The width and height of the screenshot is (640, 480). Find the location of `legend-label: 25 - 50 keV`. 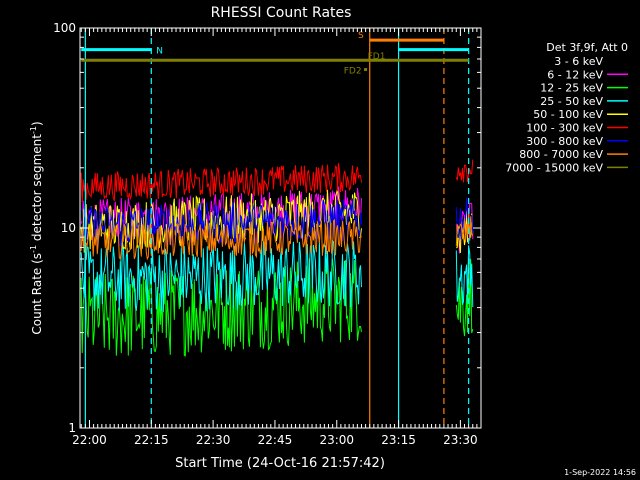

legend-label: 25 - 50 keV is located at coordinates (571, 101).